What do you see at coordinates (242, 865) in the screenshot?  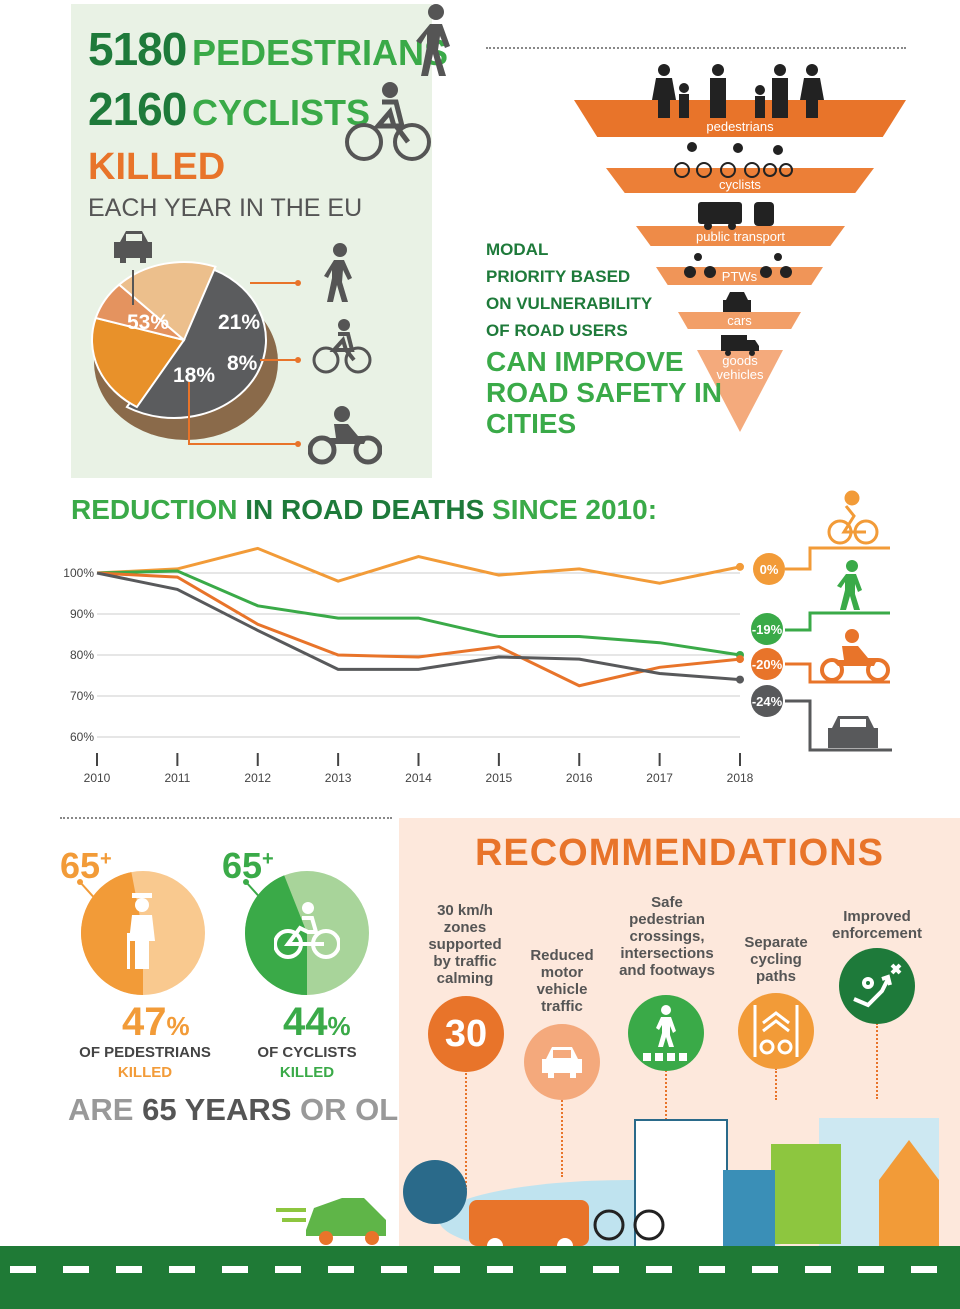 I see `age-value: 65` at bounding box center [242, 865].